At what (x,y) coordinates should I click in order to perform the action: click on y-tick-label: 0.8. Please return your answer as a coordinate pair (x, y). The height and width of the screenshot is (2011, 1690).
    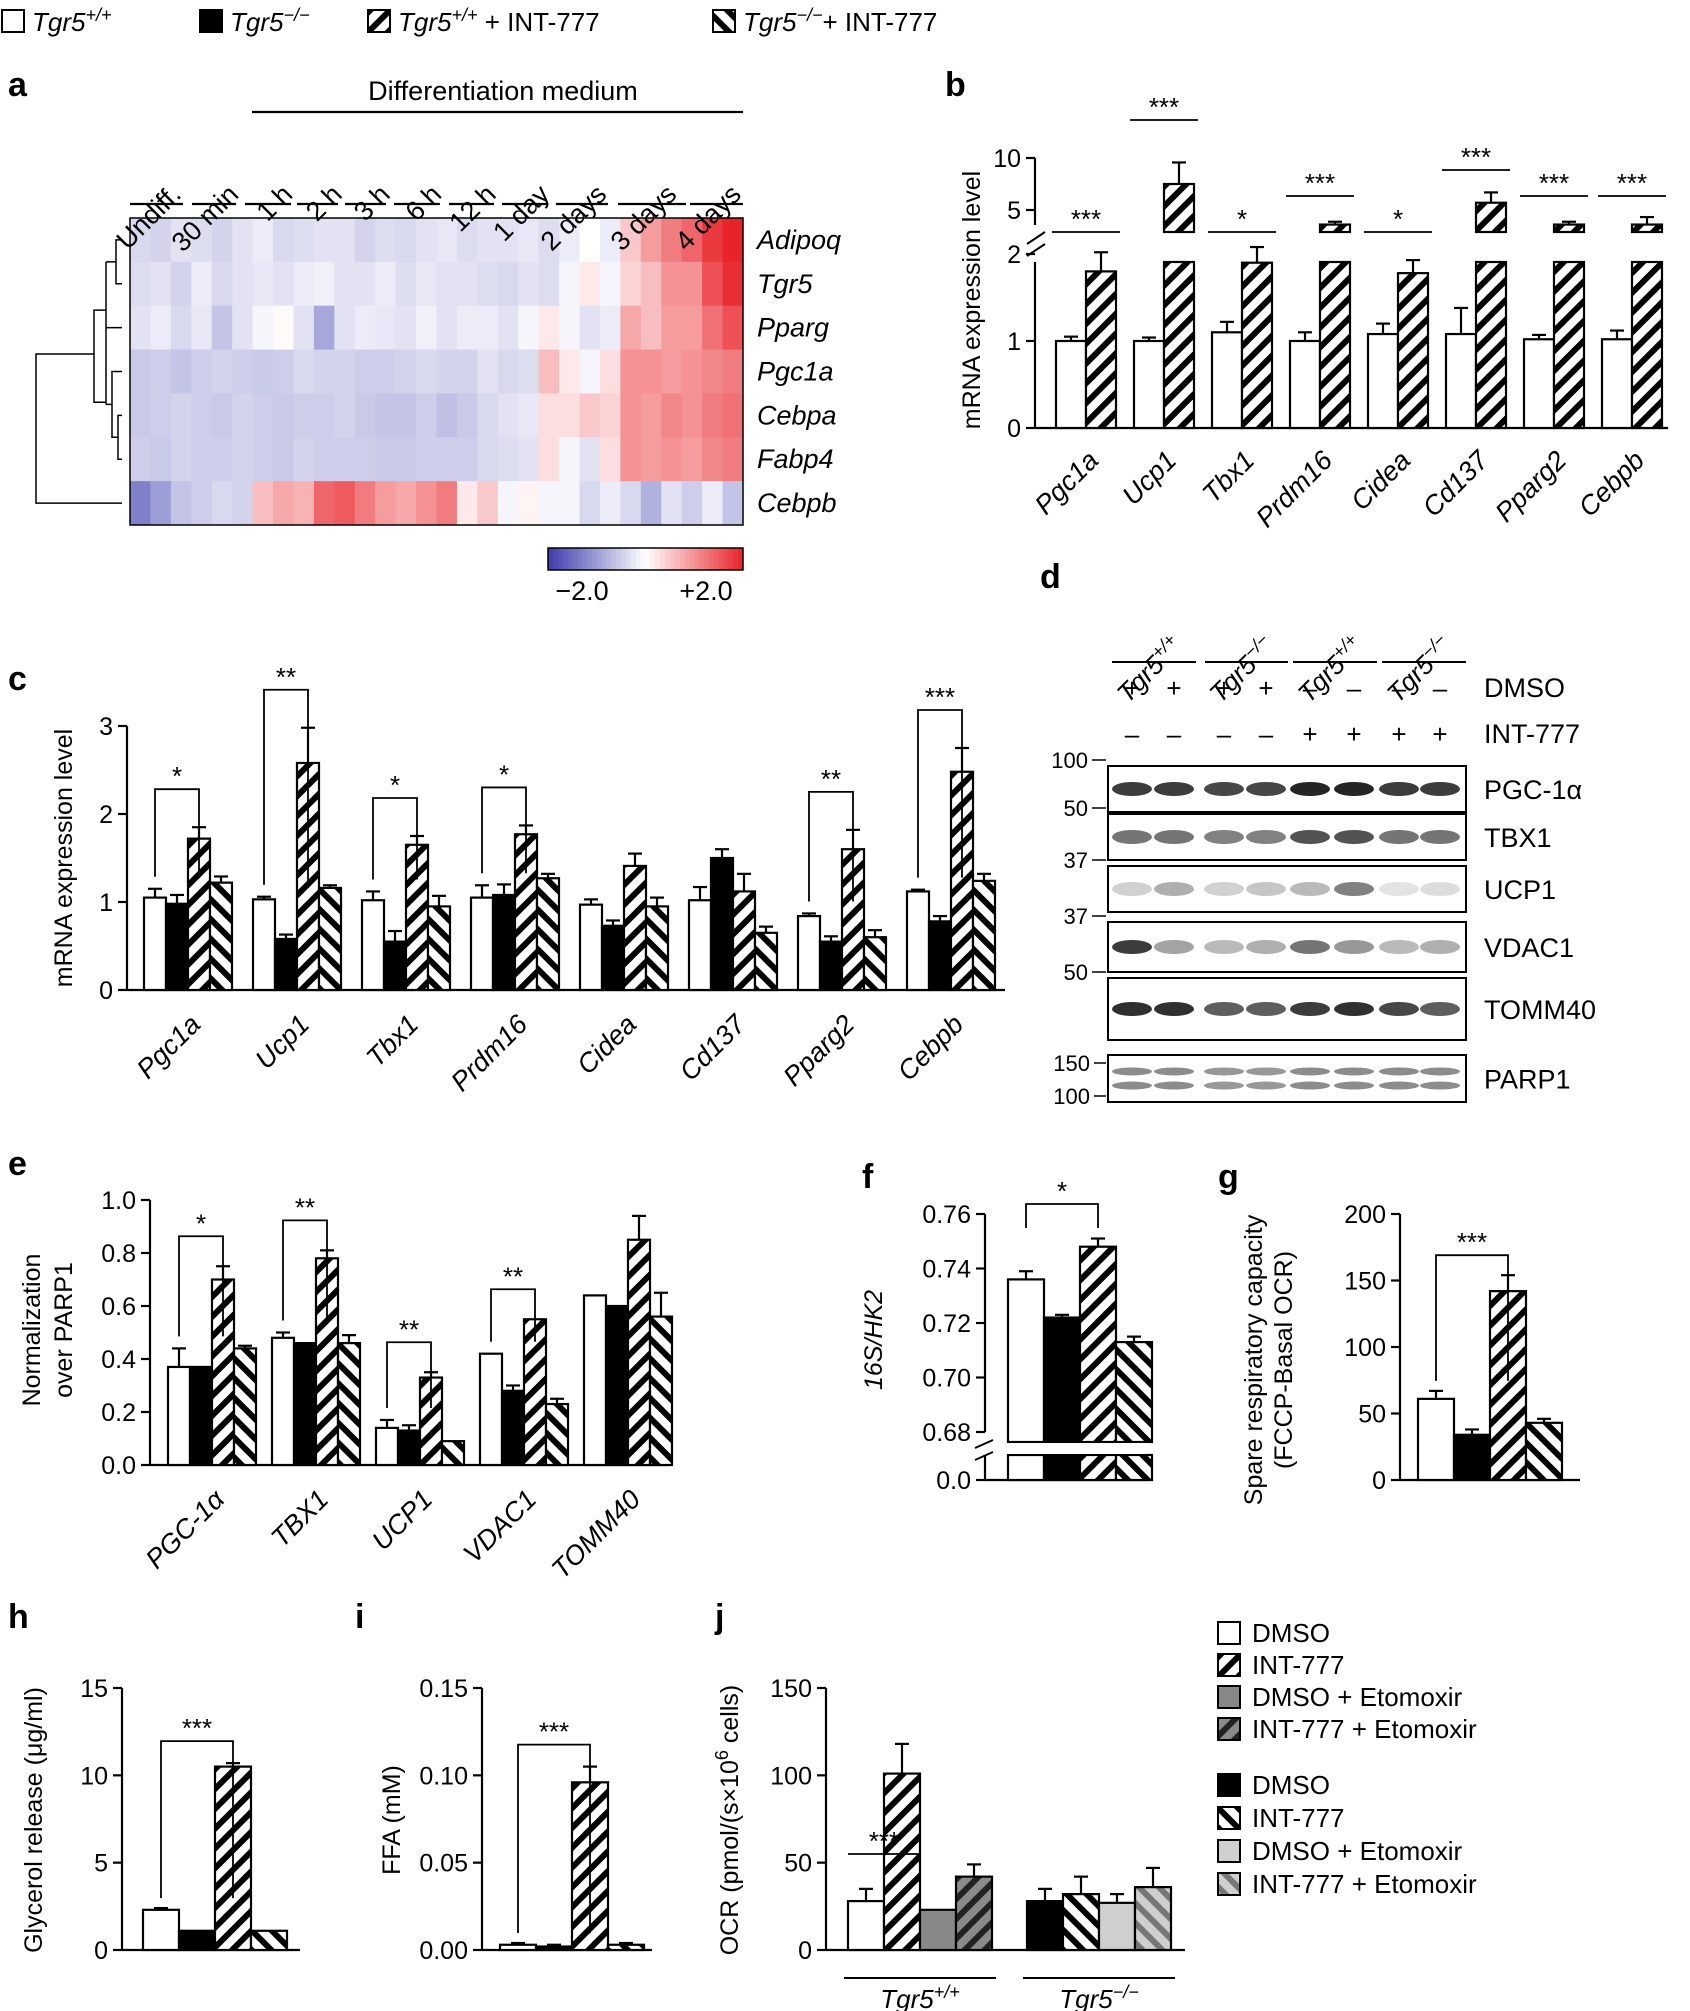
    Looking at the image, I should click on (118, 1254).